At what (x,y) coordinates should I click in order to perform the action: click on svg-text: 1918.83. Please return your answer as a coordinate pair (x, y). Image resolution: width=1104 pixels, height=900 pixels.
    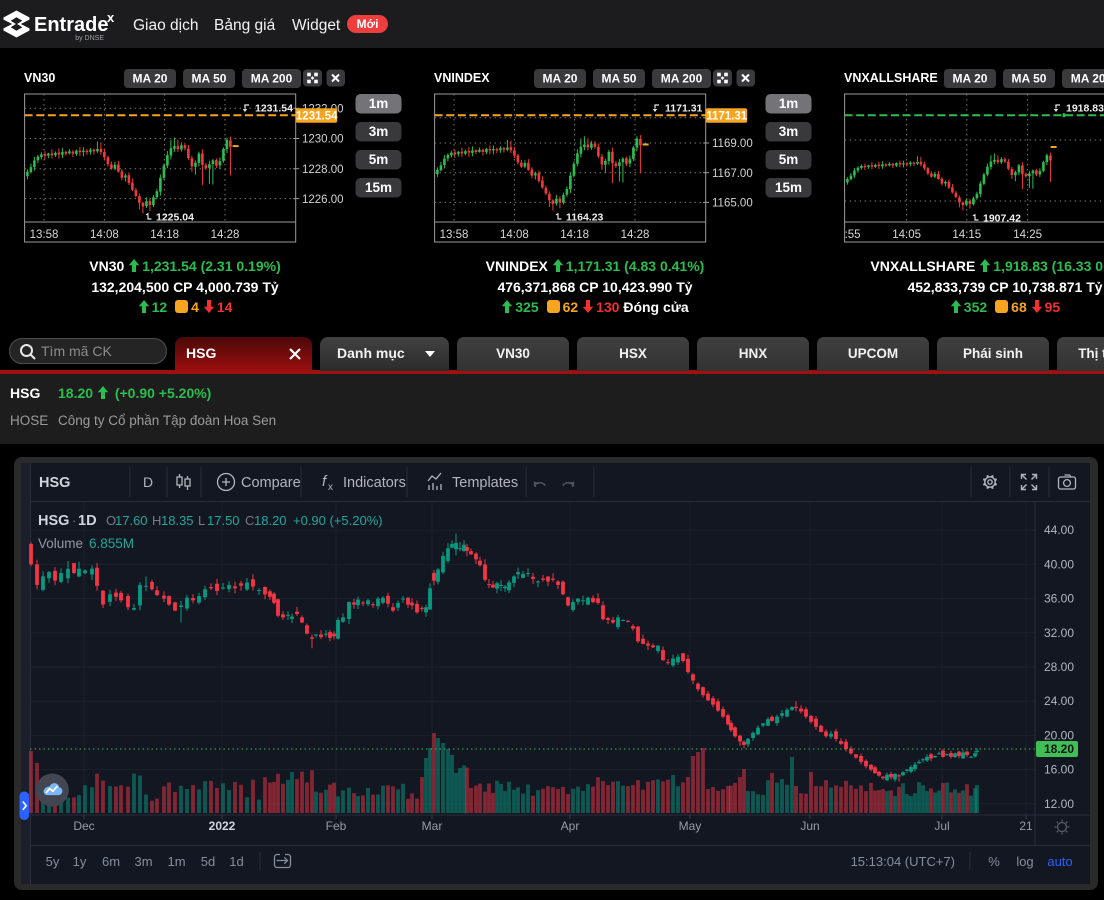
    Looking at the image, I should click on (1085, 109).